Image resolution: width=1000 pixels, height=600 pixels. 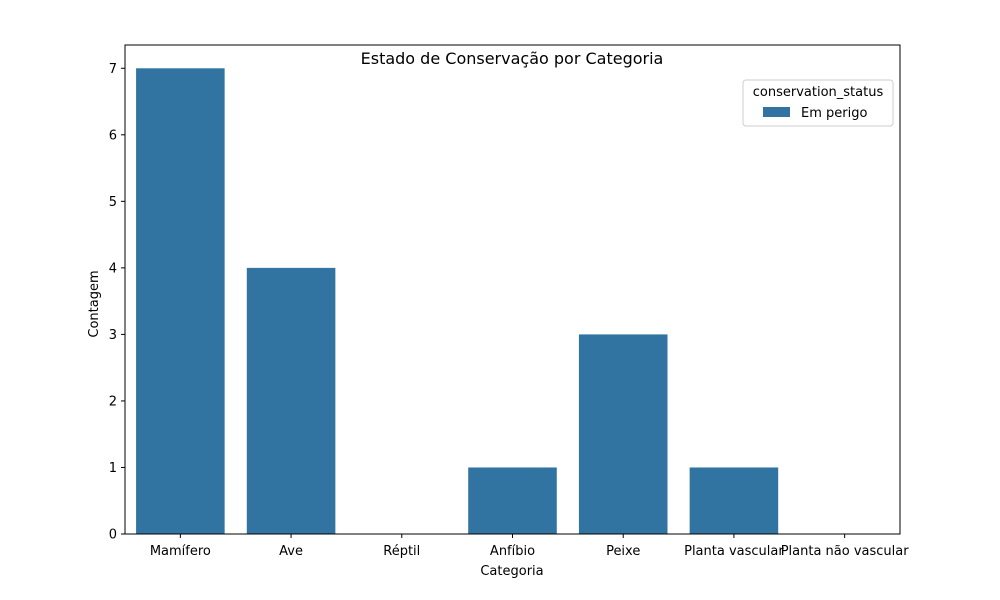 I want to click on x-tick-label-3: Anfíbio, so click(x=512, y=551).